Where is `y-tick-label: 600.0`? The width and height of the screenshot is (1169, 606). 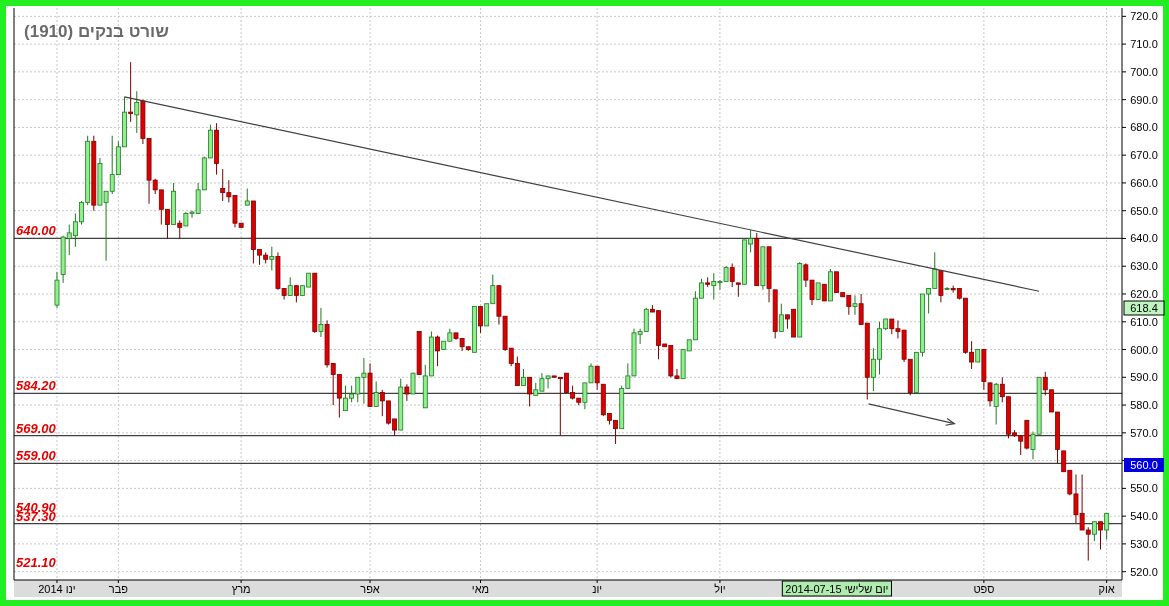 y-tick-label: 600.0 is located at coordinates (1144, 349).